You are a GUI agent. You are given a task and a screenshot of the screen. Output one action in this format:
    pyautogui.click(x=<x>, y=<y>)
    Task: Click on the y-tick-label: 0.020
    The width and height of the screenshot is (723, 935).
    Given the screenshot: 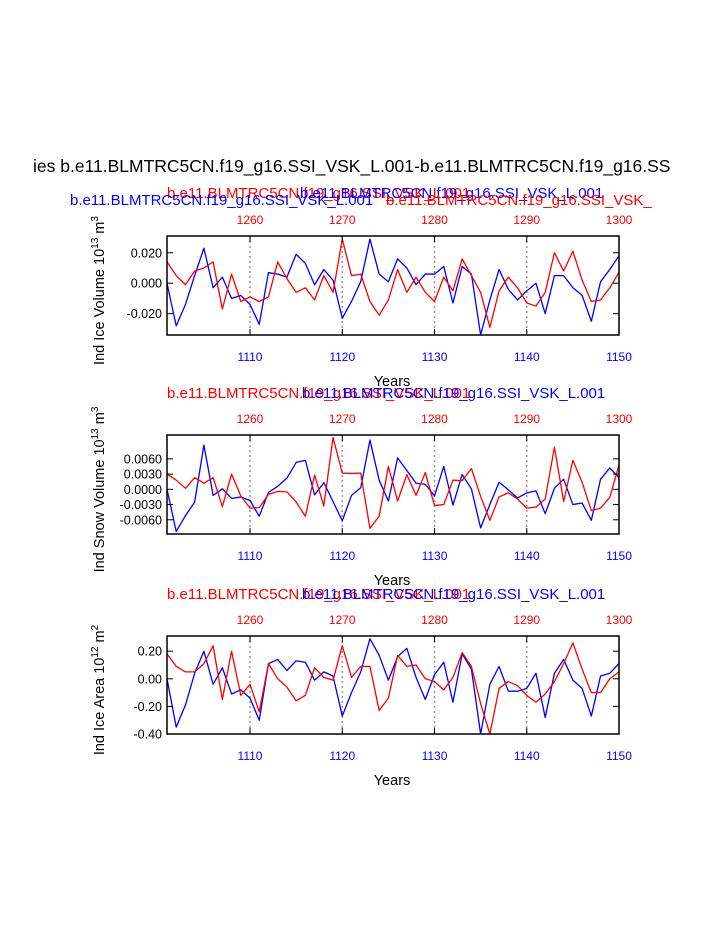 What is the action you would take?
    pyautogui.click(x=146, y=253)
    